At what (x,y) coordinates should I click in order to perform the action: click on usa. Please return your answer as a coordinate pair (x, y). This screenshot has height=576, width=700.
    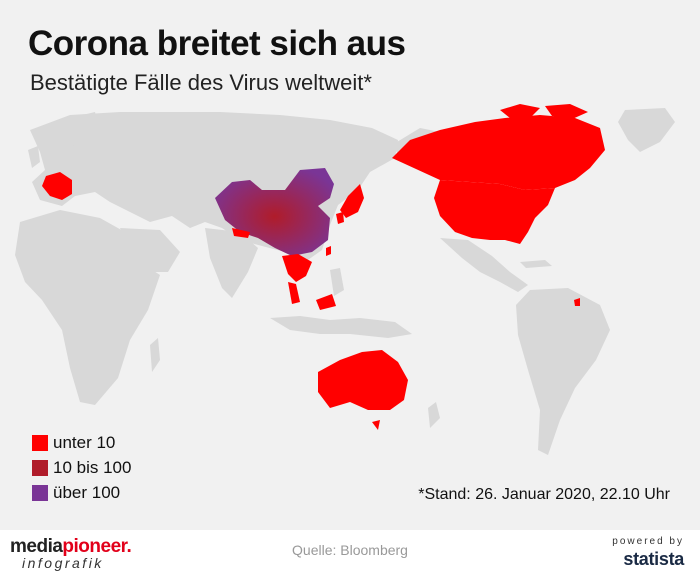
    Looking at the image, I should click on (494, 212).